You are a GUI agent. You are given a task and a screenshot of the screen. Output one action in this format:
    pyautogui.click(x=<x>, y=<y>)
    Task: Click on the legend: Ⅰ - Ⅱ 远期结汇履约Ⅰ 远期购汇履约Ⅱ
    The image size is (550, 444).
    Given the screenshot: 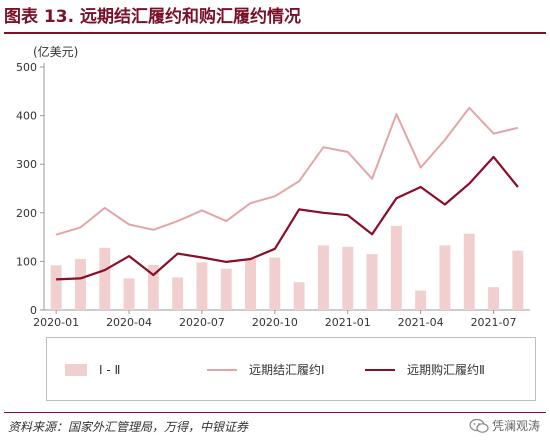 What is the action you would take?
    pyautogui.click(x=291, y=369)
    